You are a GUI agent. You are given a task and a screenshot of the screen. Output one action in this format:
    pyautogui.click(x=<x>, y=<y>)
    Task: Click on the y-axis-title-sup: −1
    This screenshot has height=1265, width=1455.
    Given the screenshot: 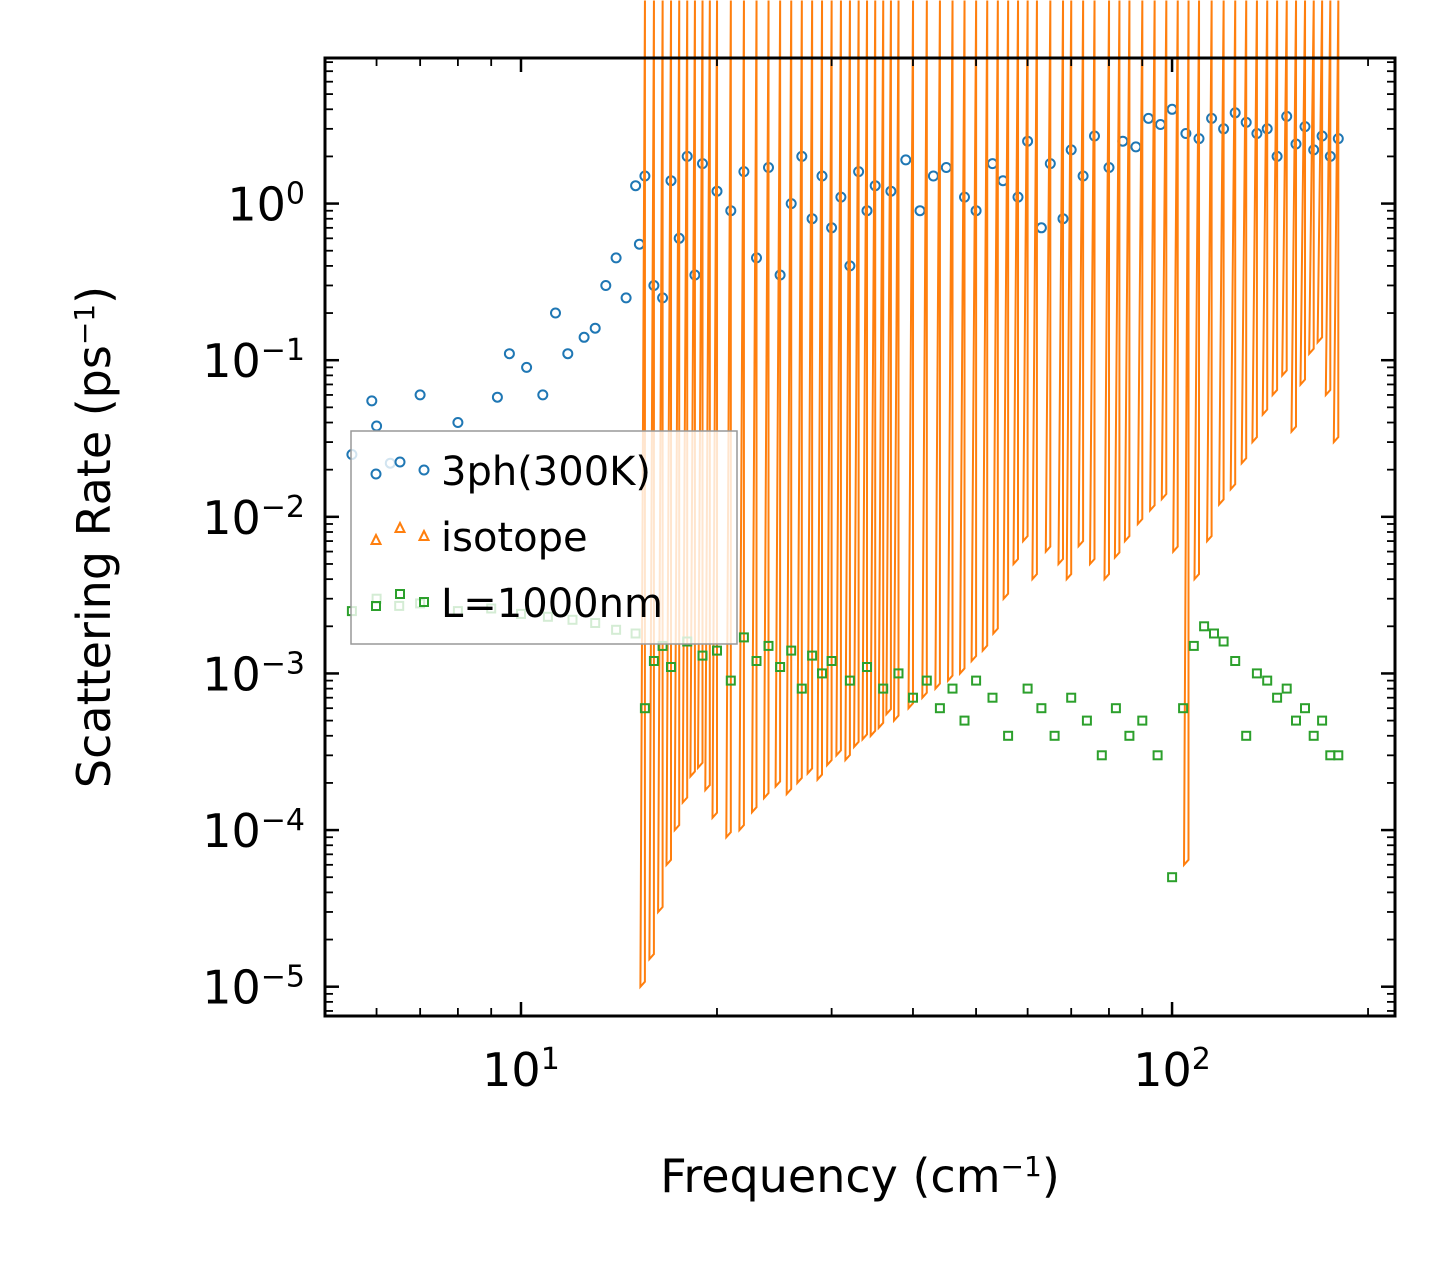 What is the action you would take?
    pyautogui.click(x=84, y=324)
    